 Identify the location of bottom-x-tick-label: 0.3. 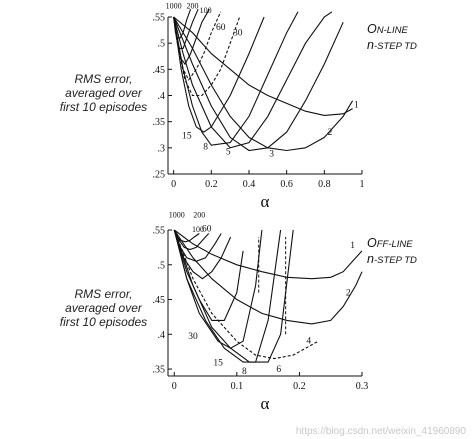
(362, 386).